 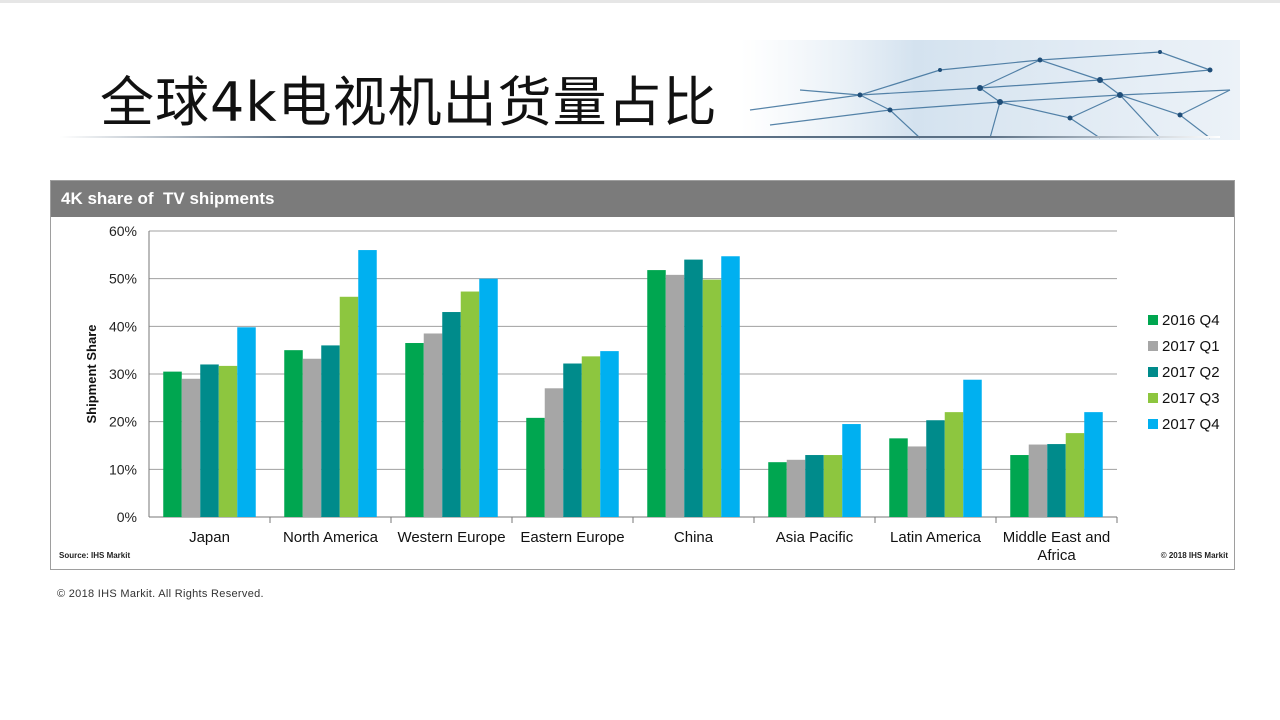 I want to click on legend-label: 2016 Q4, so click(x=1191, y=320).